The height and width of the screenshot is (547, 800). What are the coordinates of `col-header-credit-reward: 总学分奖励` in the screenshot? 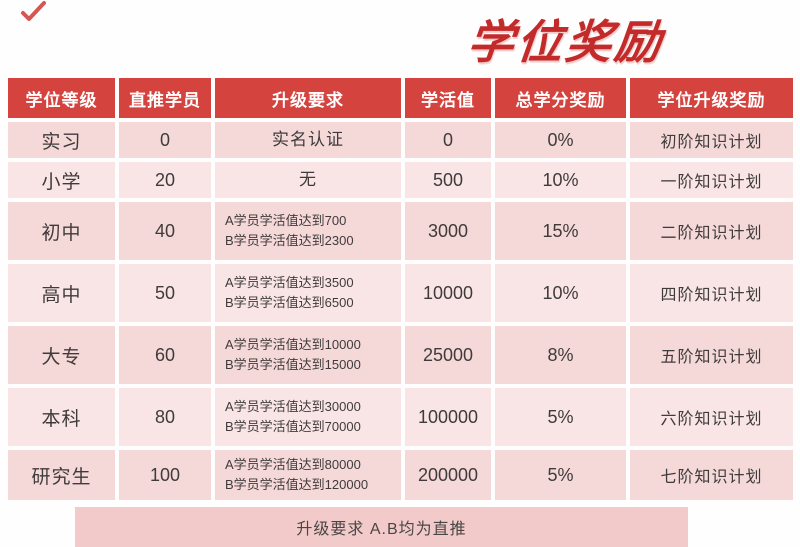 It's located at (560, 98).